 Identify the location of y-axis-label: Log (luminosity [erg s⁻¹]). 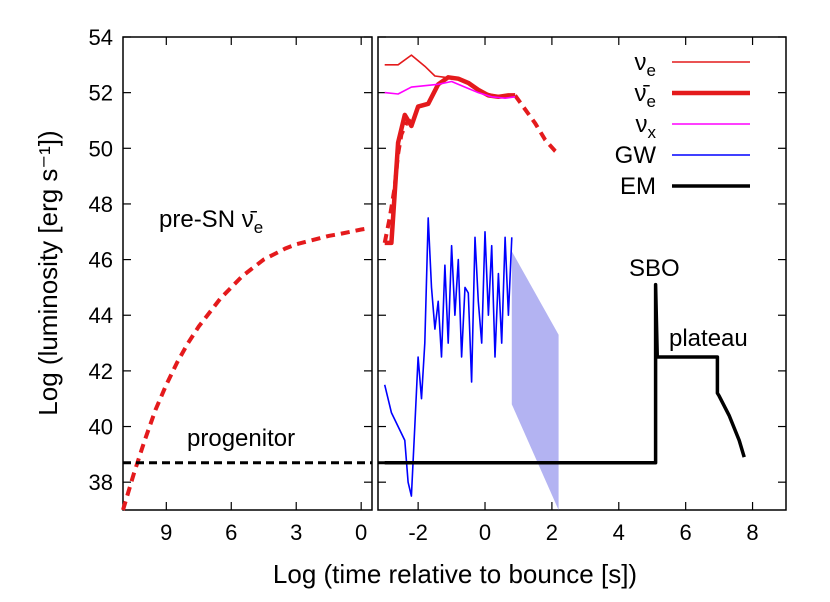
(48, 272).